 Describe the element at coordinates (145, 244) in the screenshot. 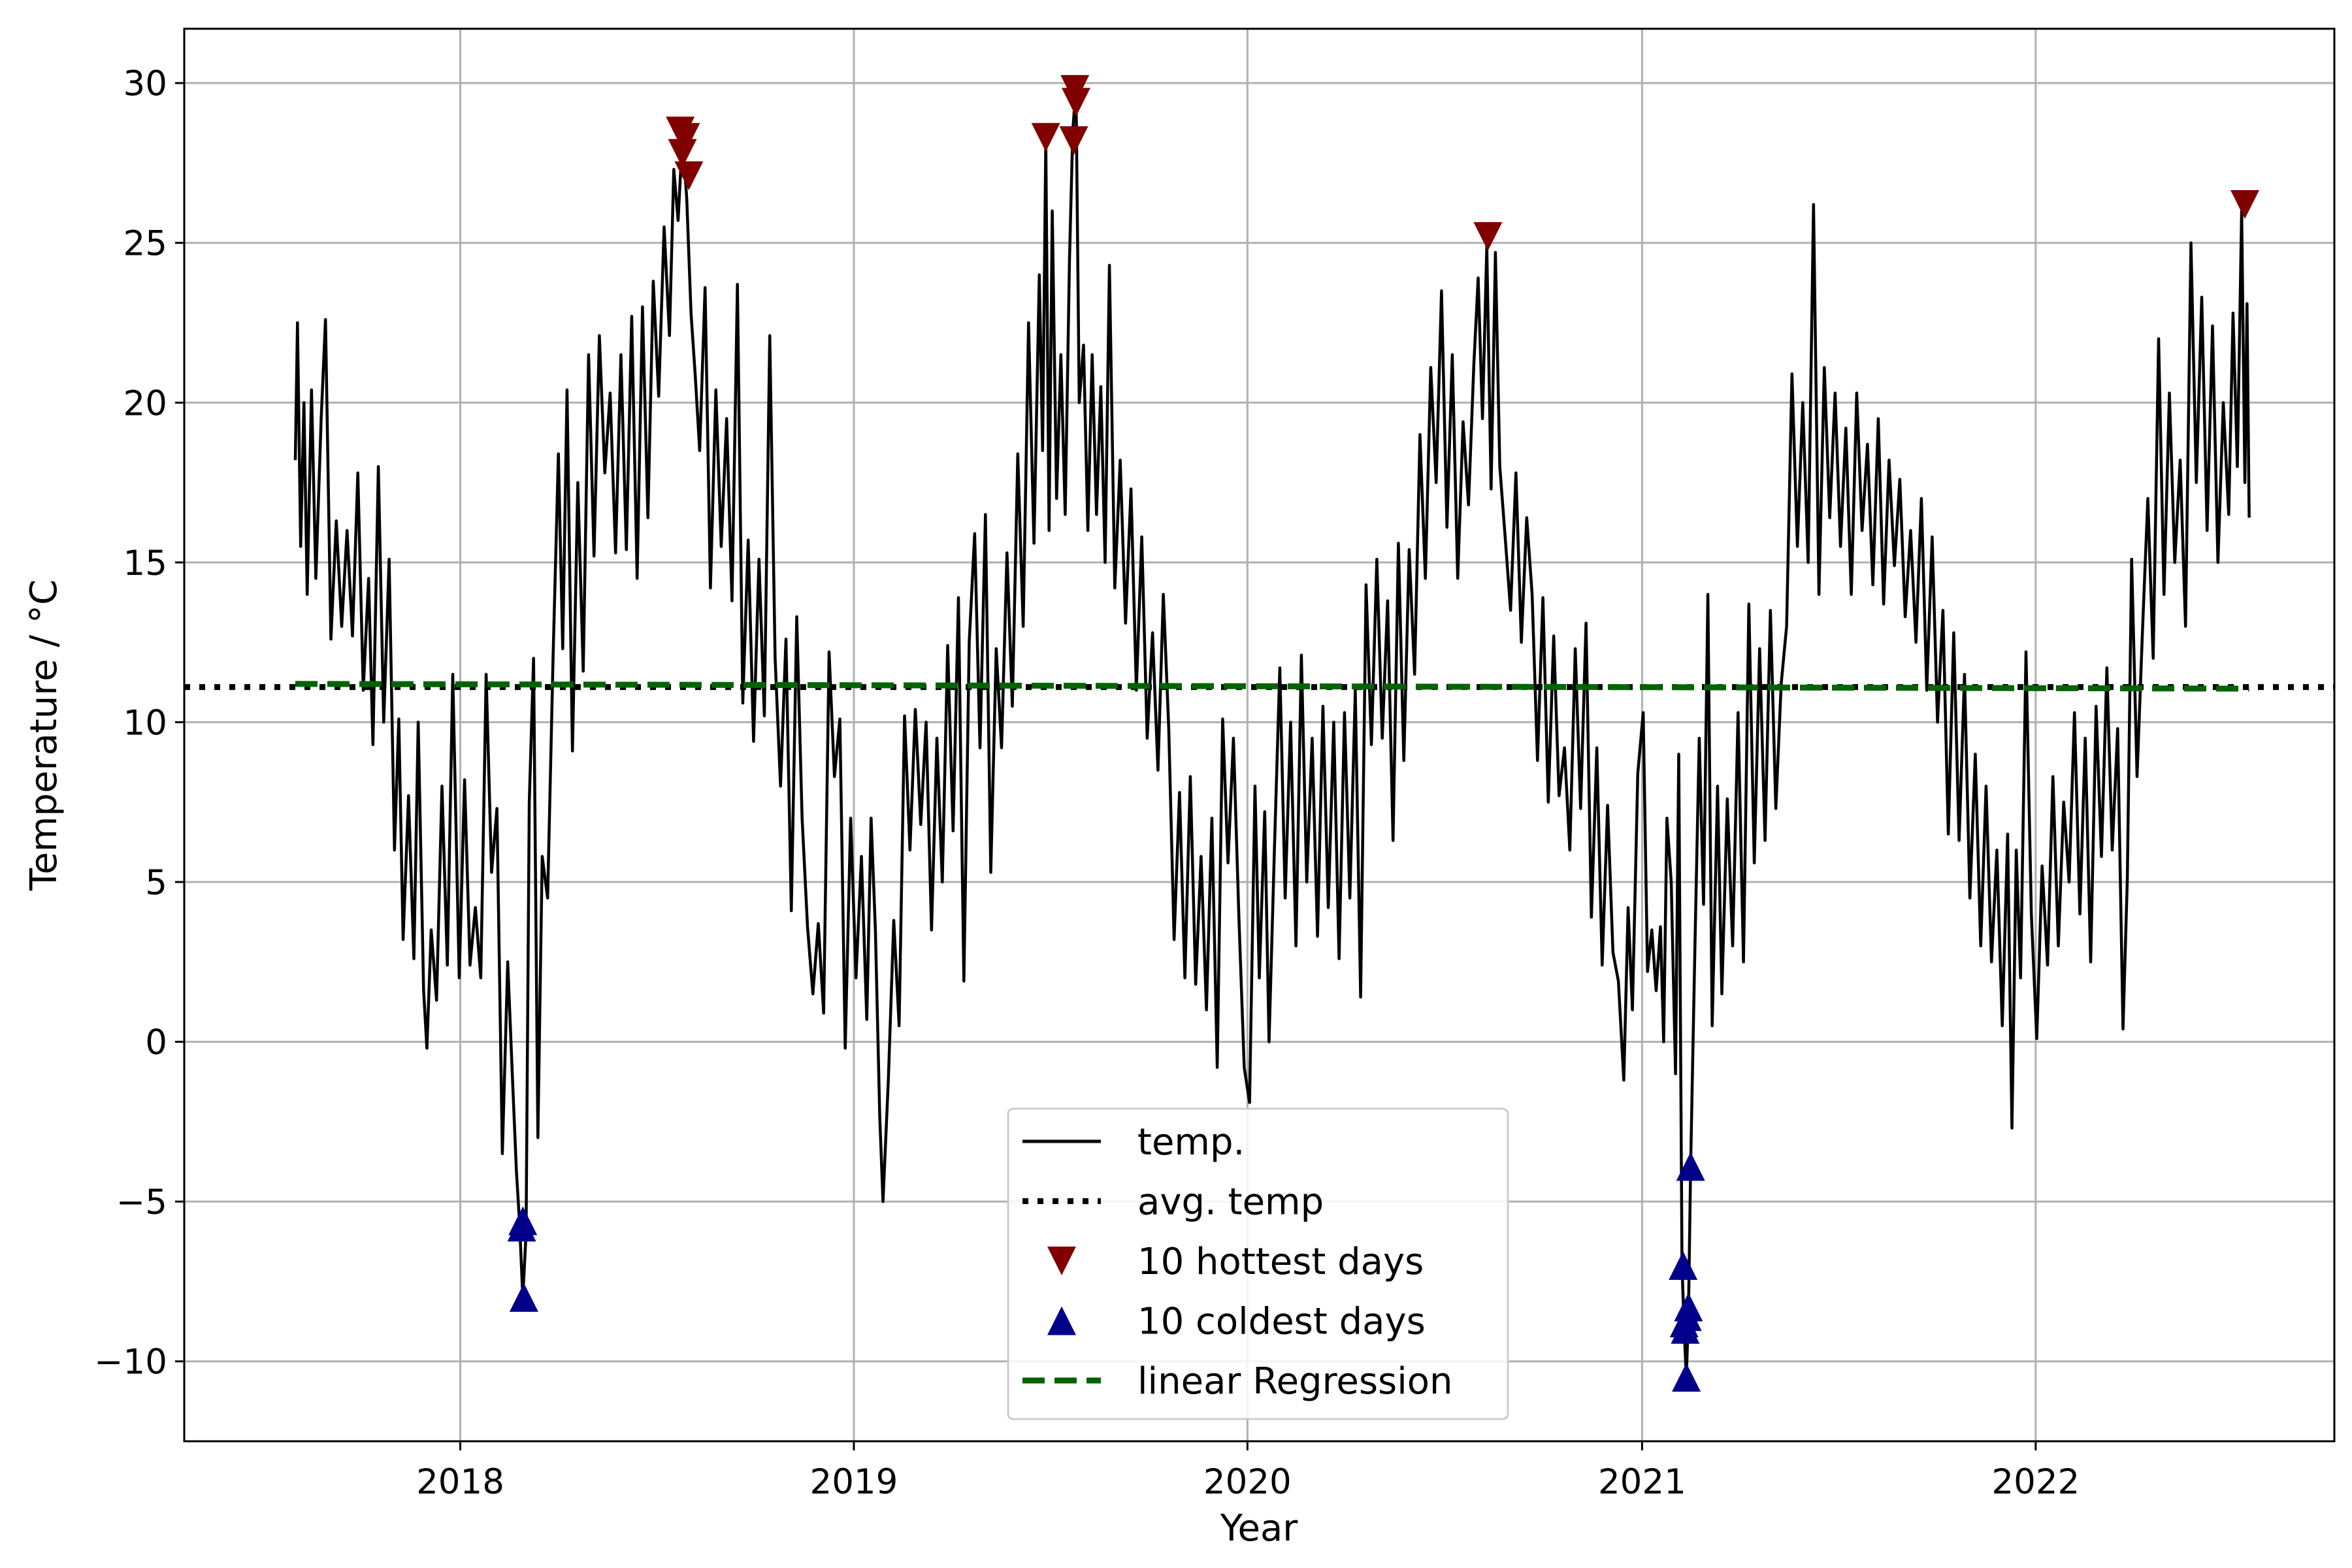

I see `y-tick-label: 25` at that location.